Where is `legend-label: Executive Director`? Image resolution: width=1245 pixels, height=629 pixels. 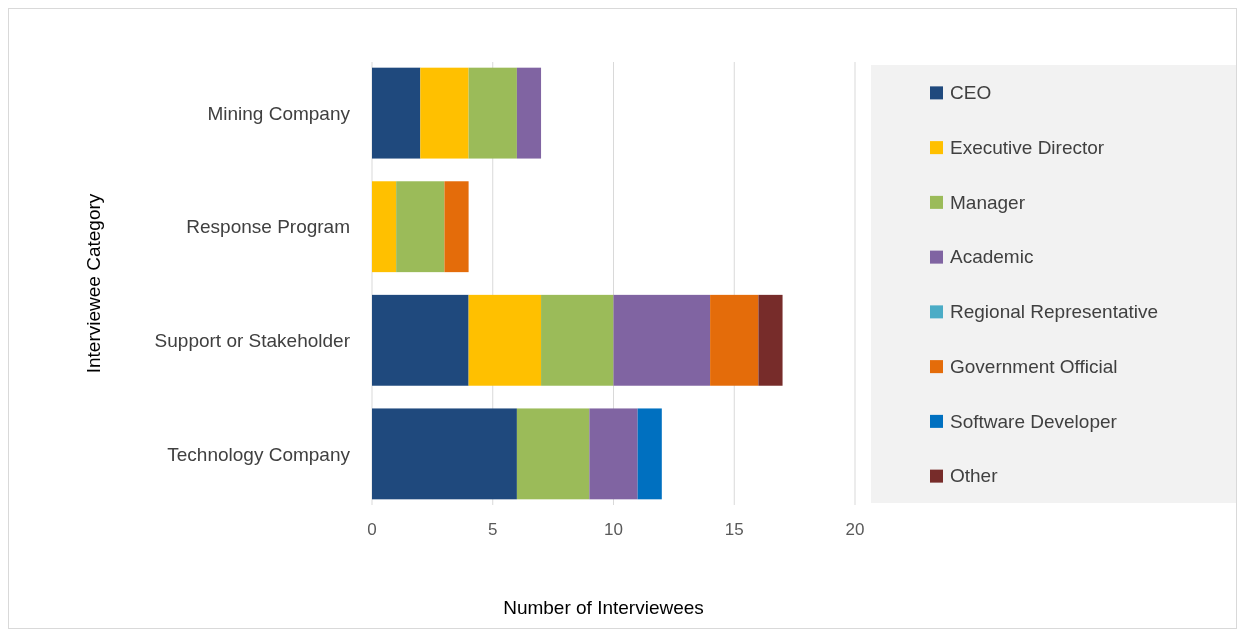
legend-label: Executive Director is located at coordinates (1027, 147).